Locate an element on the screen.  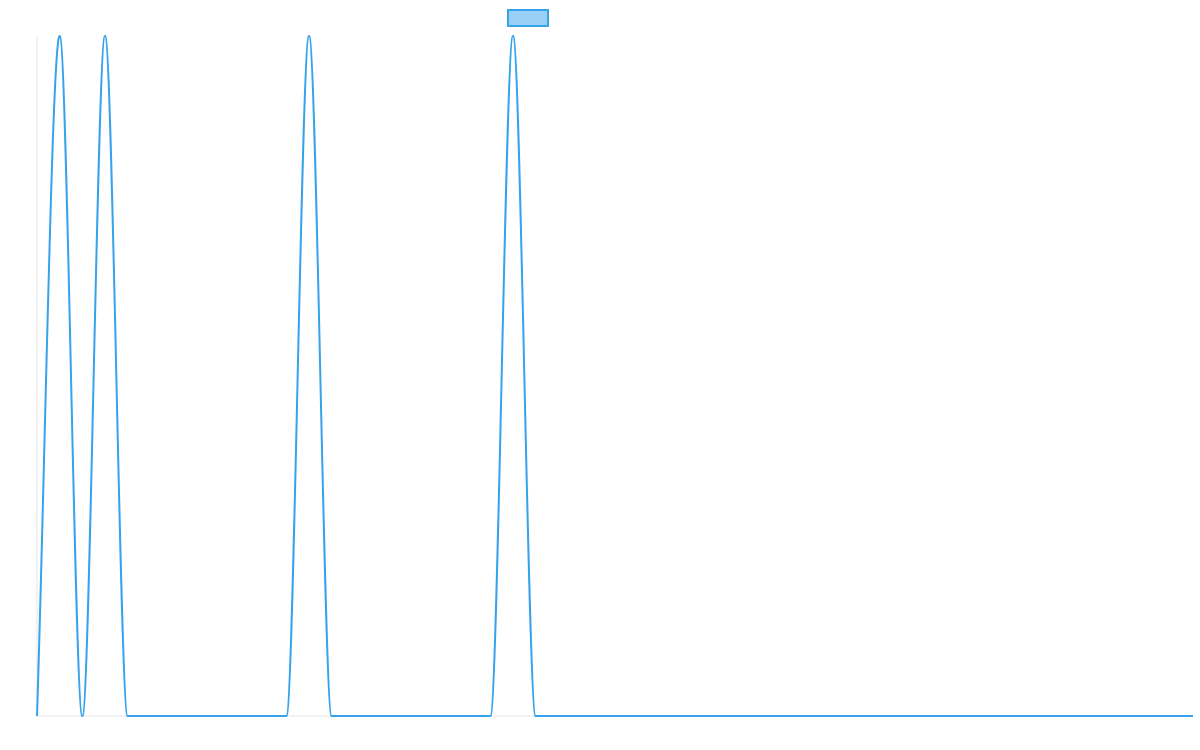
legend is located at coordinates (528, 18).